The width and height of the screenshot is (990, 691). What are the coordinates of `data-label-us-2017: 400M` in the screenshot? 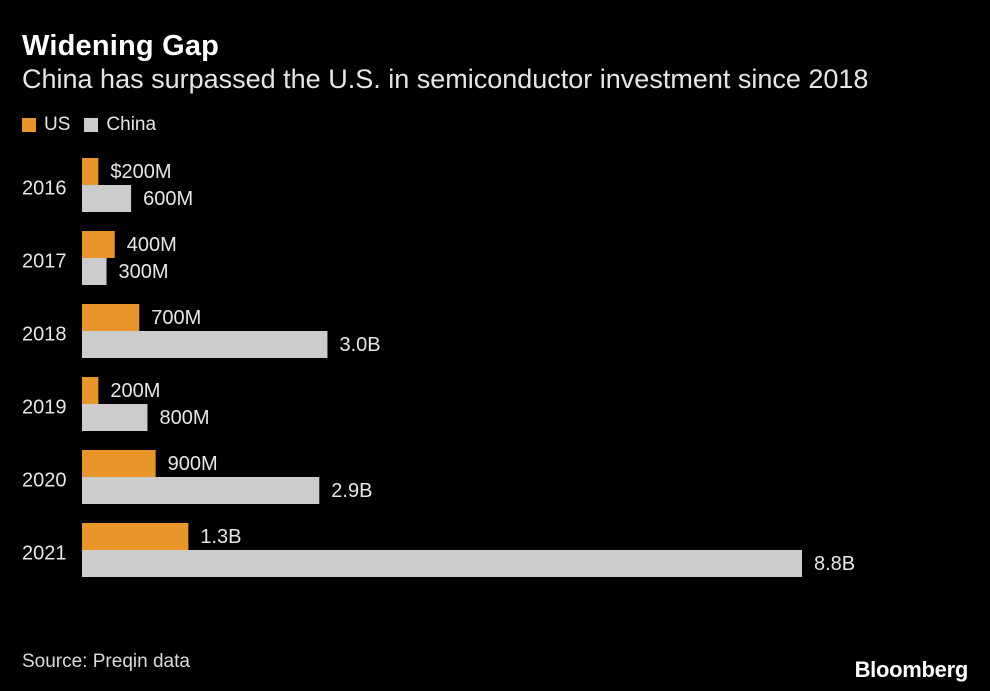 It's located at (152, 245).